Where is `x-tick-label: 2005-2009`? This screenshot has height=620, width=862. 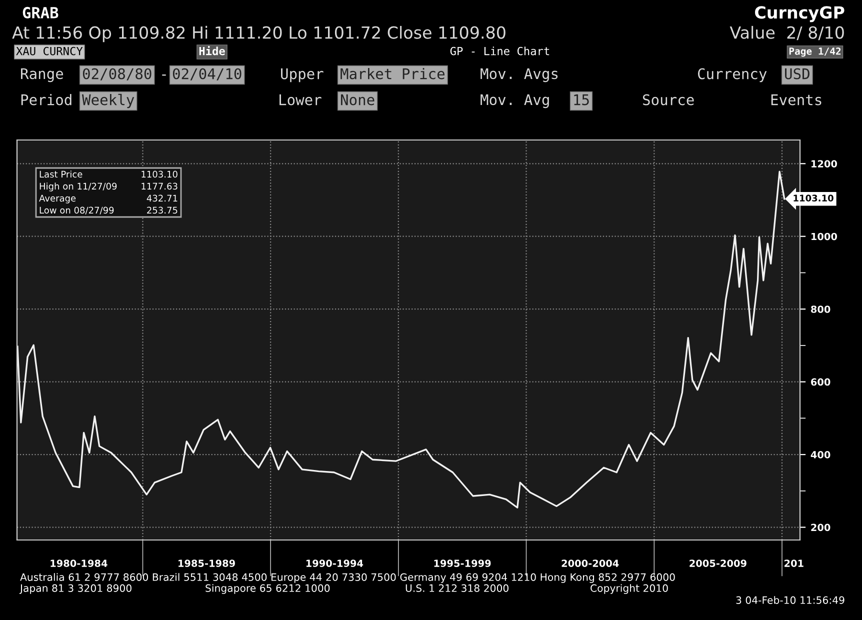 x-tick-label: 2005-2009 is located at coordinates (718, 563).